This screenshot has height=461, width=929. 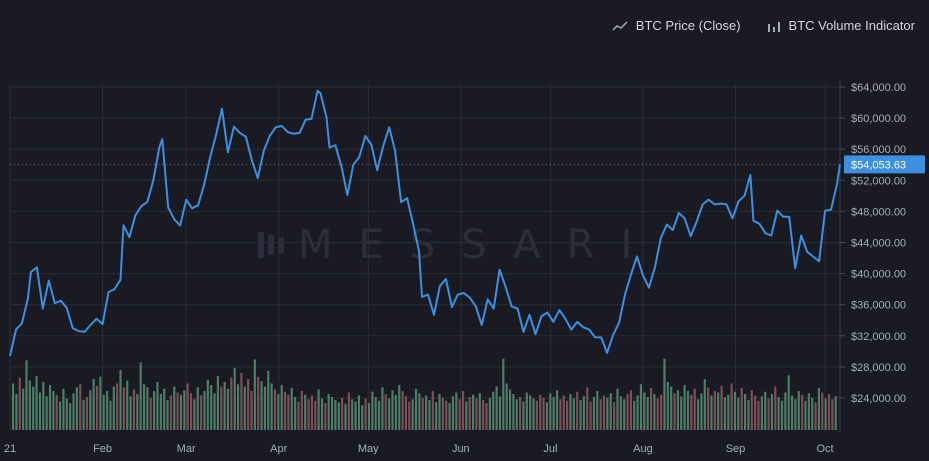 What do you see at coordinates (368, 449) in the screenshot?
I see `x-tick-label: May` at bounding box center [368, 449].